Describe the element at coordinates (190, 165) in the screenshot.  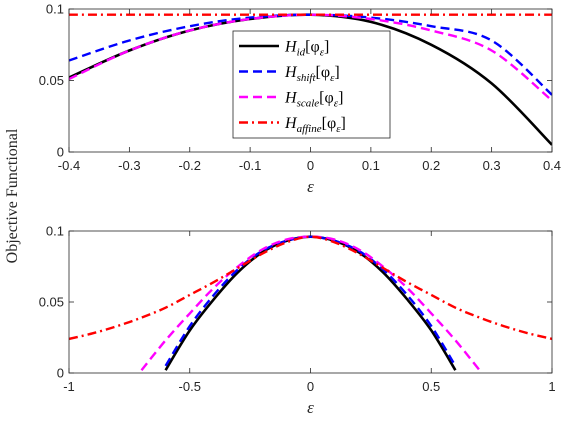
I see `x-tick-label: -0.2` at that location.